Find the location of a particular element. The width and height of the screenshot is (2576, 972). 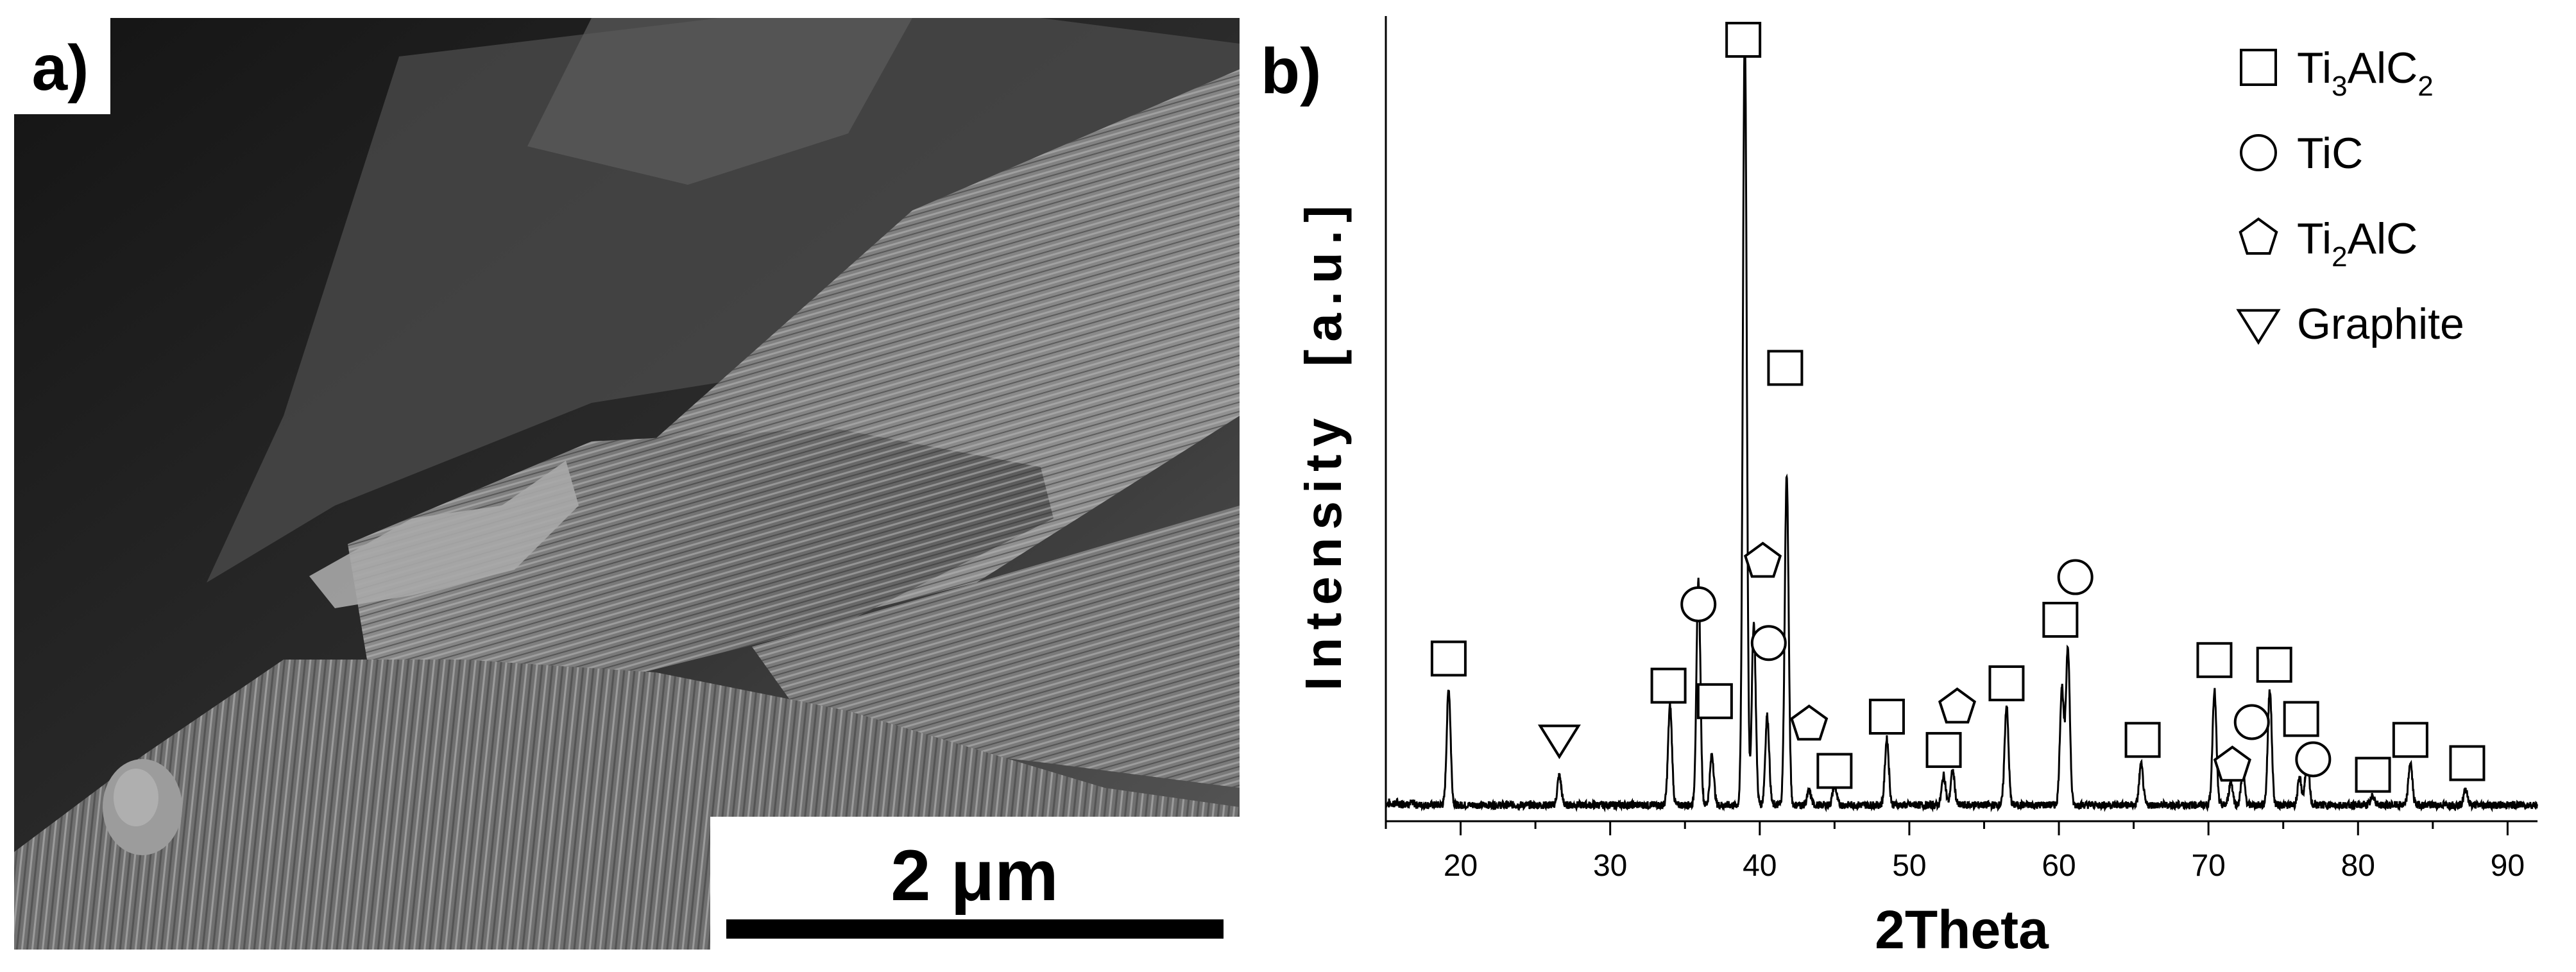

x-tick-label: 30 is located at coordinates (1610, 866).